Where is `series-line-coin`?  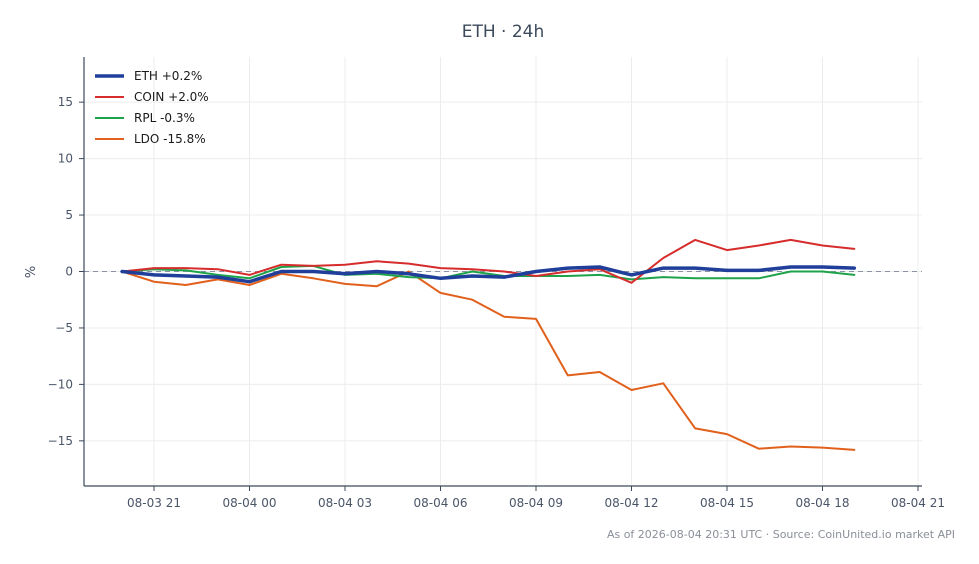
series-line-coin is located at coordinates (488, 261).